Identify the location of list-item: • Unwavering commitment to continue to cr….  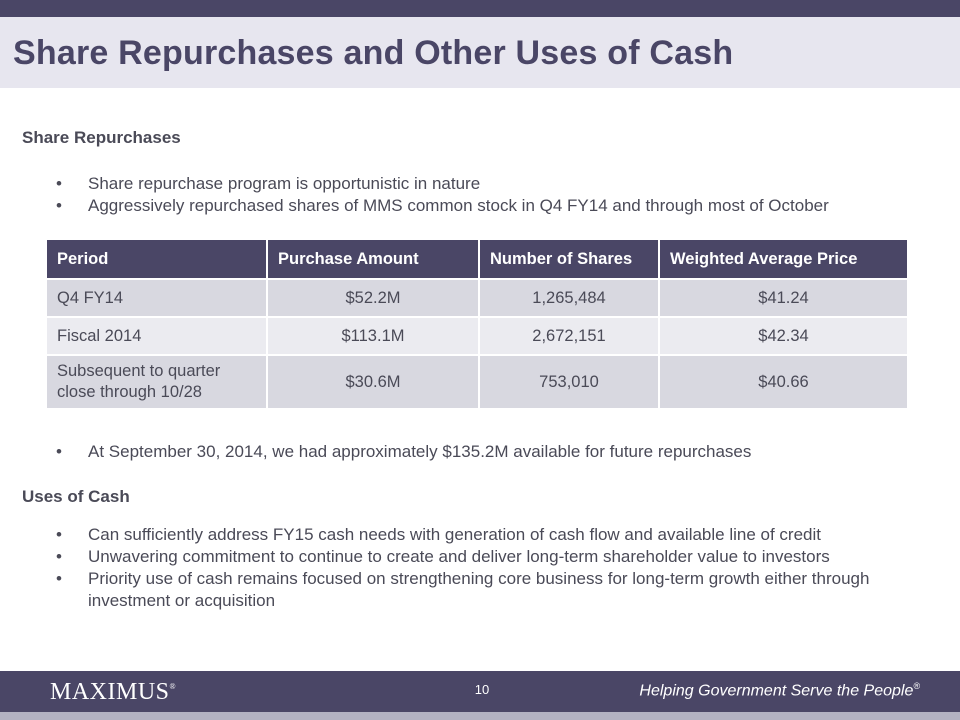
(443, 556).